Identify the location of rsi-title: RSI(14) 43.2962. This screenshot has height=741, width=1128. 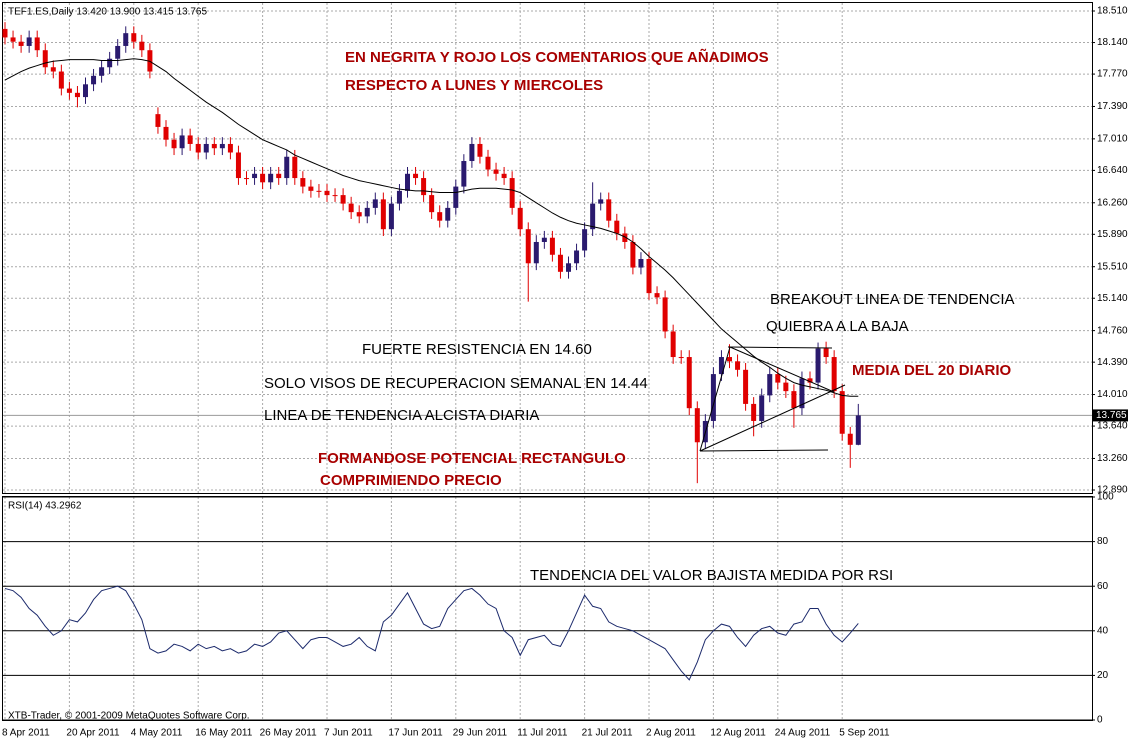
(45, 506).